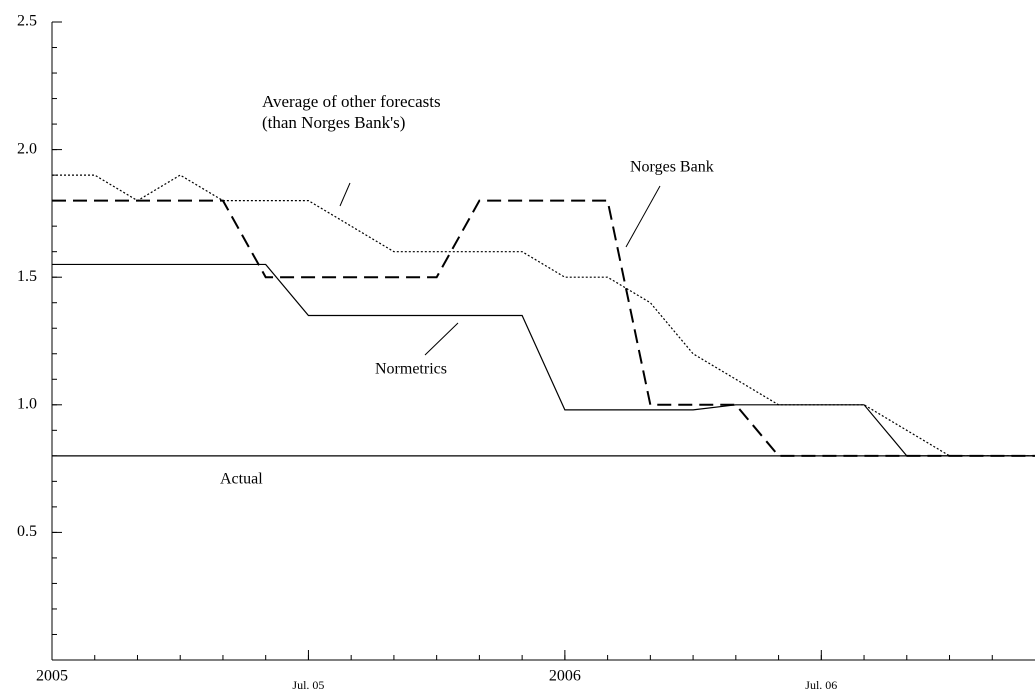  Describe the element at coordinates (411, 369) in the screenshot. I see `series-label: Normetrics` at that location.